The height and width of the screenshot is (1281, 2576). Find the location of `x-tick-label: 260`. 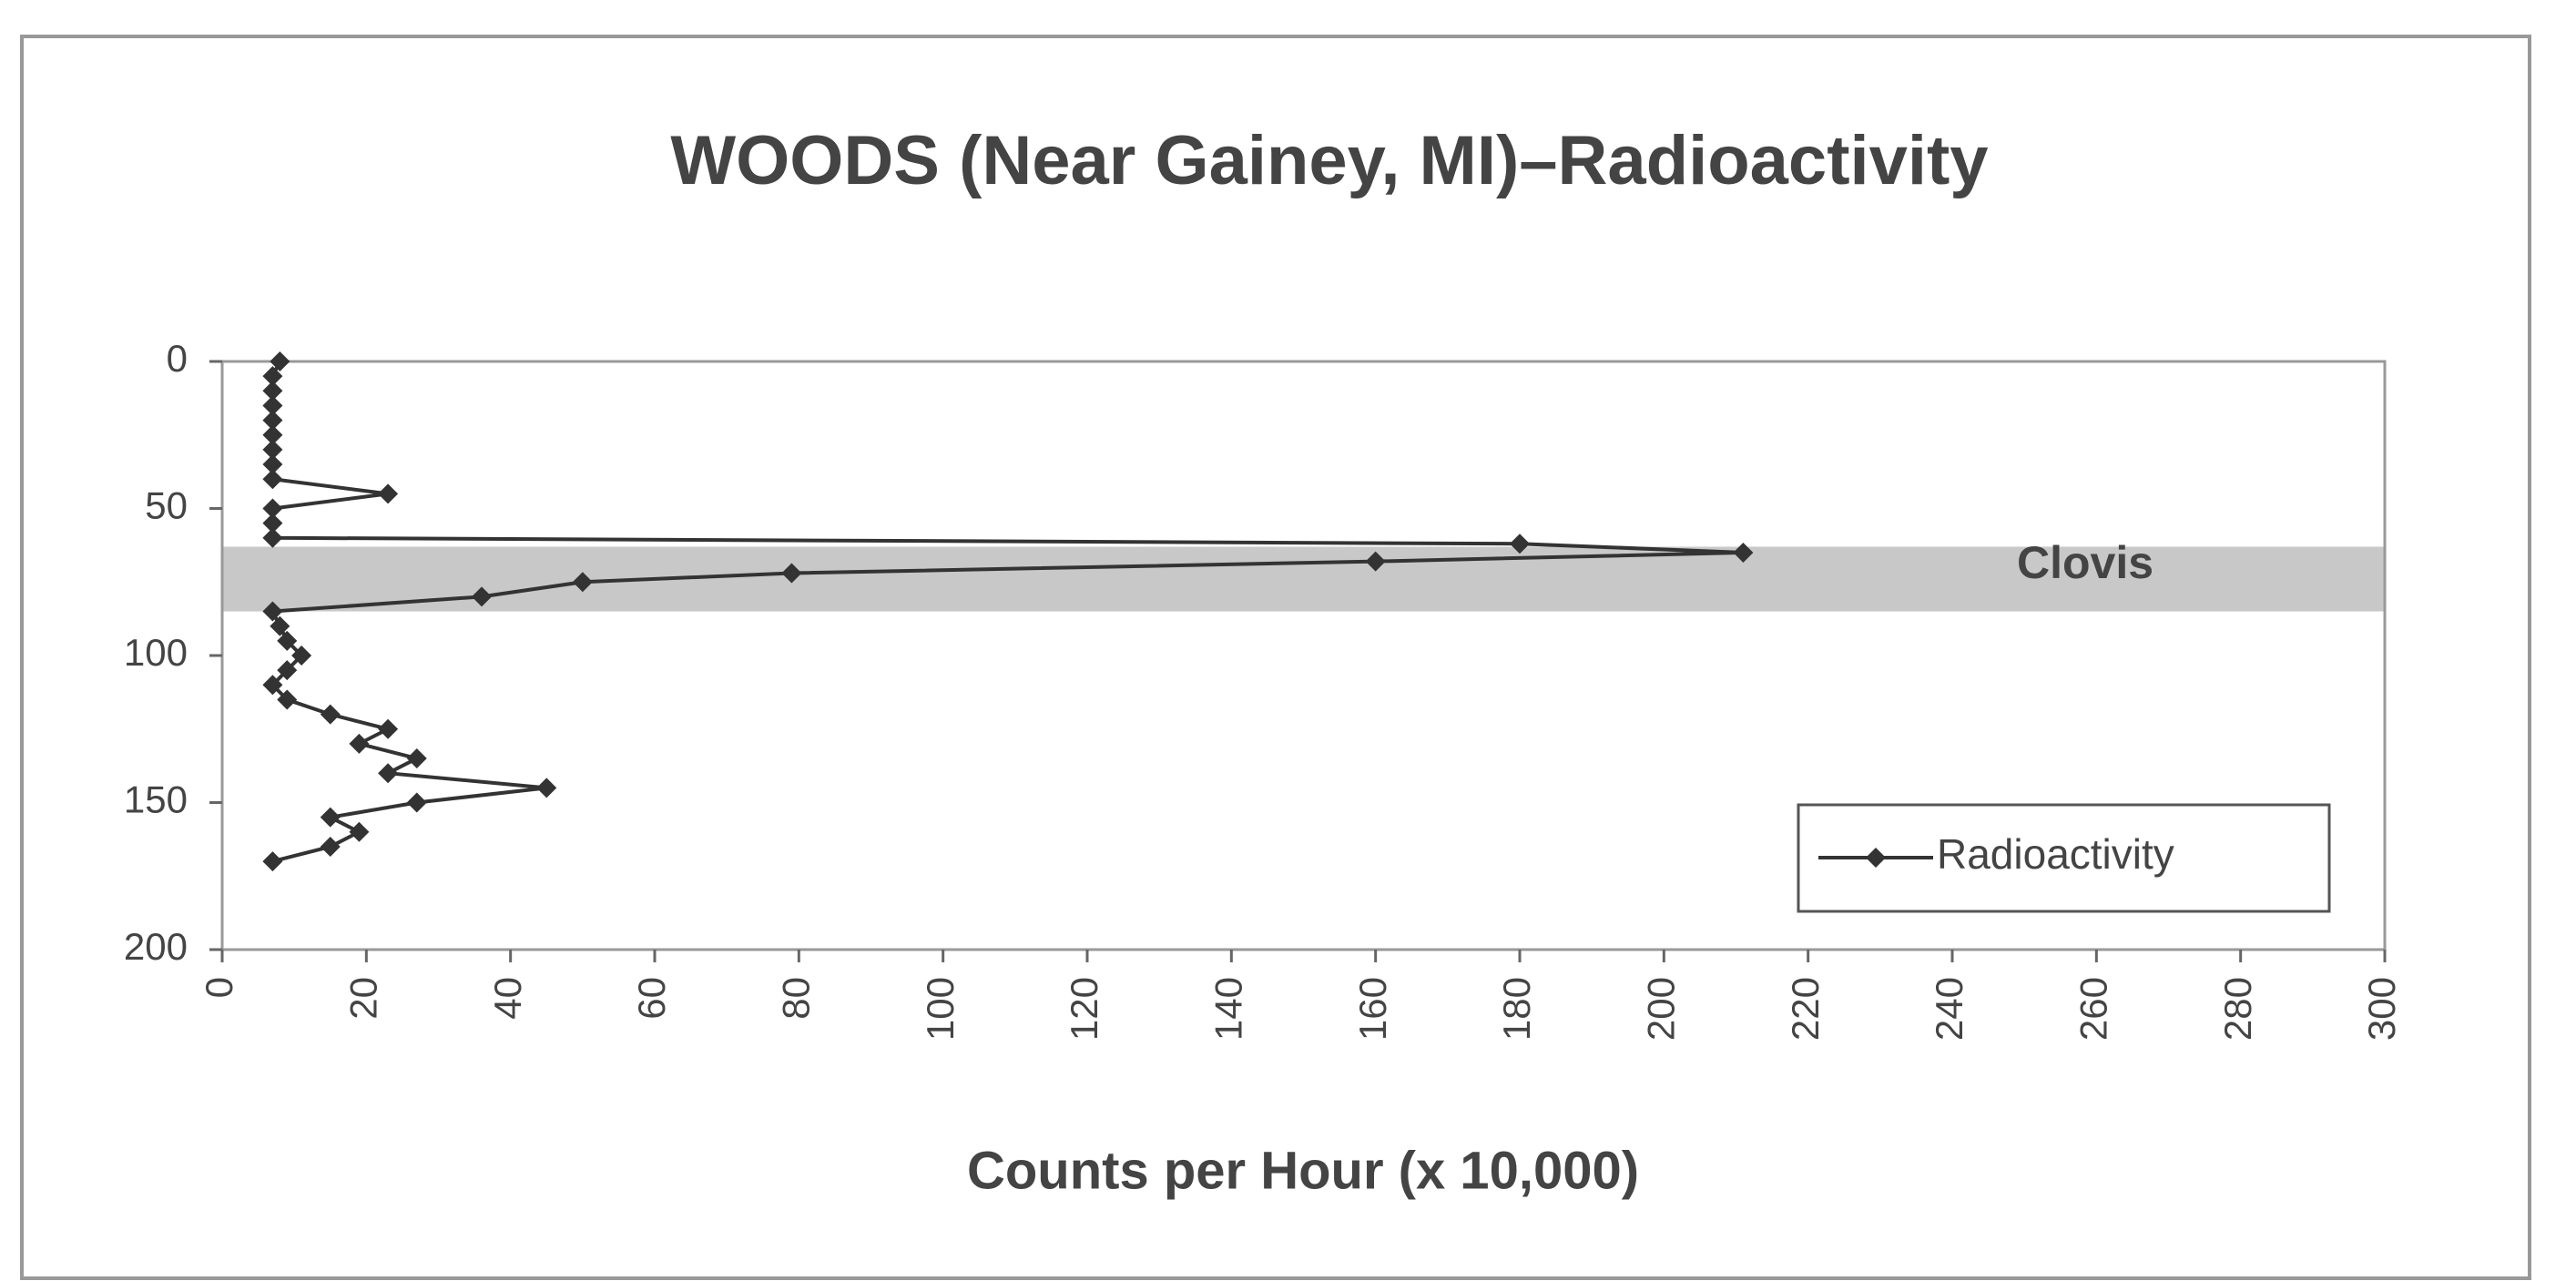

x-tick-label: 260 is located at coordinates (2093, 1009).